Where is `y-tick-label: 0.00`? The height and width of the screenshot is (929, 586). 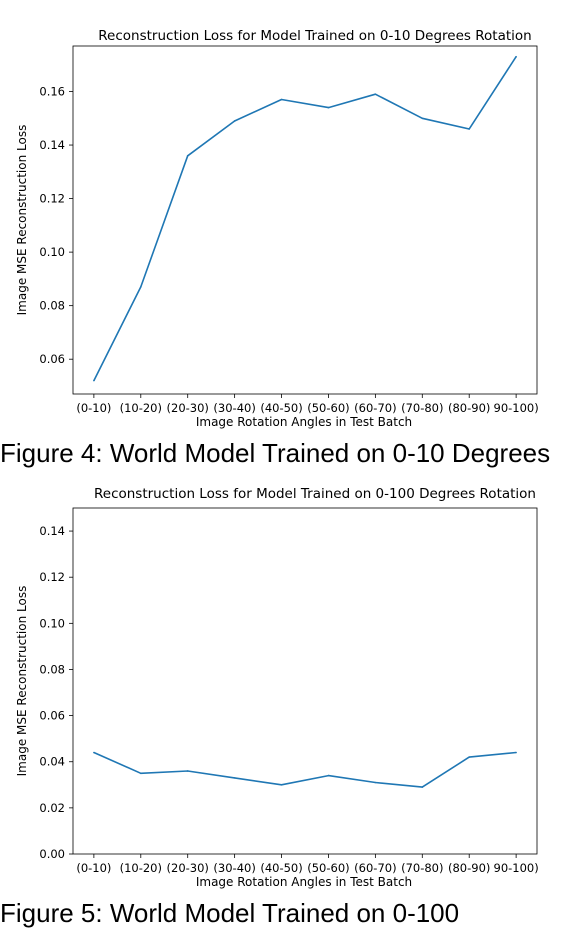
y-tick-label: 0.00 is located at coordinates (52, 854).